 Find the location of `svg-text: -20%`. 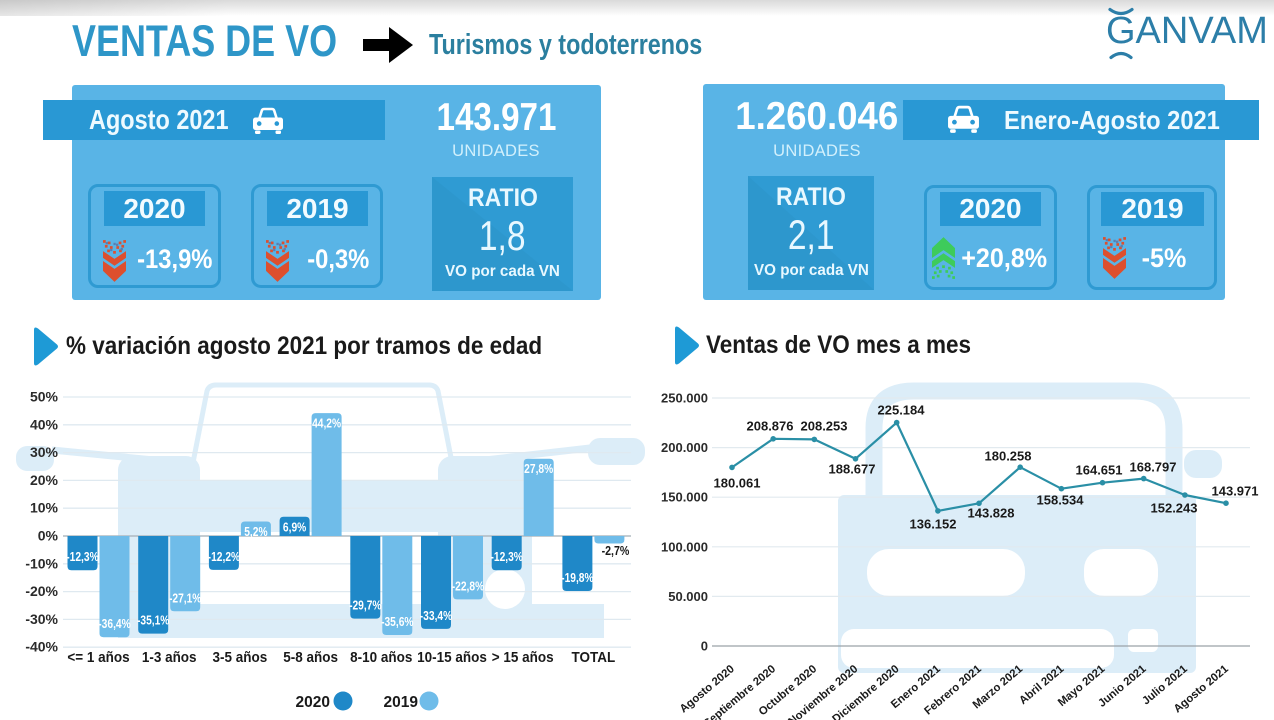

svg-text: -20% is located at coordinates (41, 591).